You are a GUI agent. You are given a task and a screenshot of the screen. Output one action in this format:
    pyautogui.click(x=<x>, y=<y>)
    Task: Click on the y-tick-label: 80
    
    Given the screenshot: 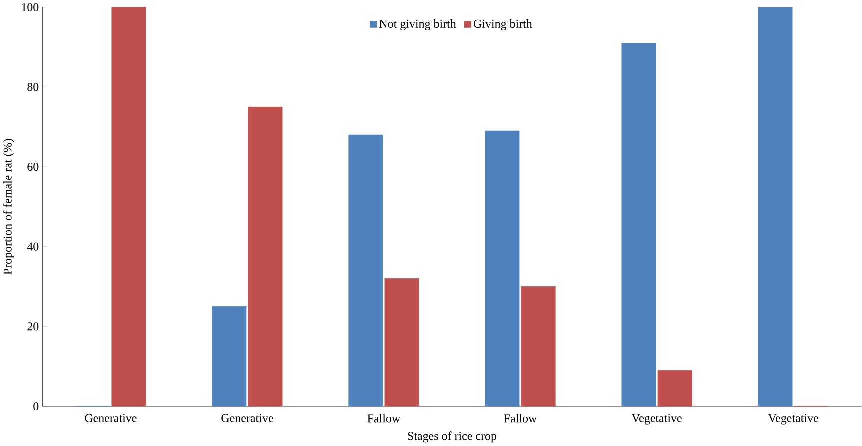 What is the action you would take?
    pyautogui.click(x=33, y=87)
    